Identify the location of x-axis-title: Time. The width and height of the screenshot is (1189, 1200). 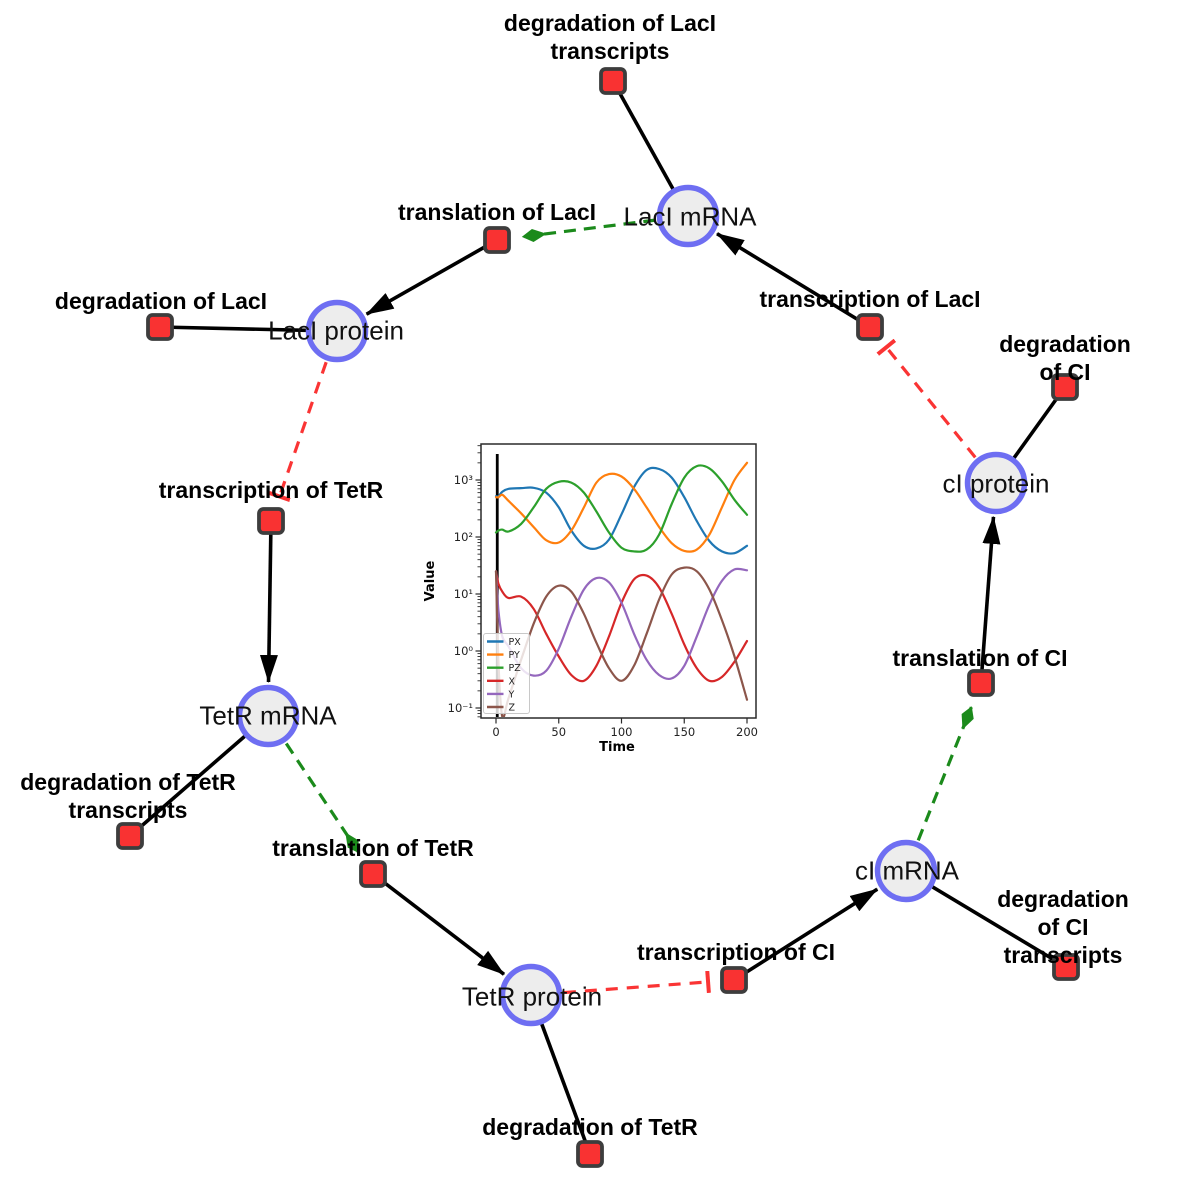
(617, 747).